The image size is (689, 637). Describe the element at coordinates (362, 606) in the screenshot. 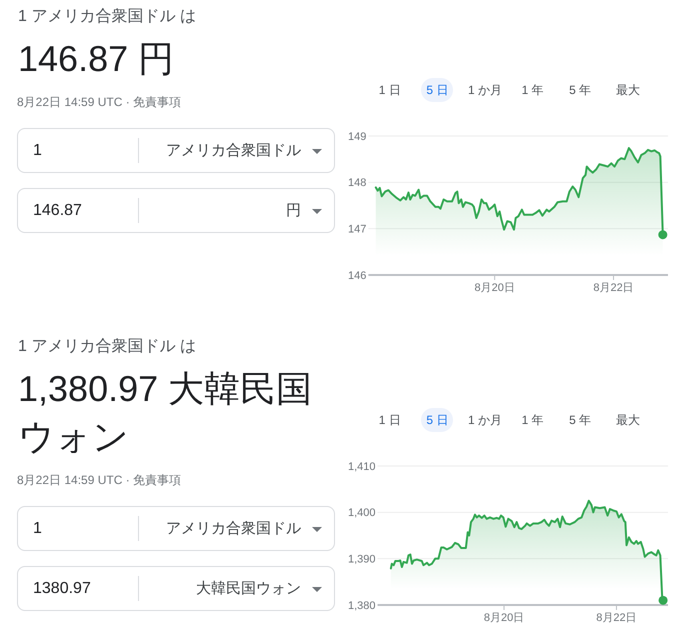

I see `y-tick-label: 1,380` at that location.